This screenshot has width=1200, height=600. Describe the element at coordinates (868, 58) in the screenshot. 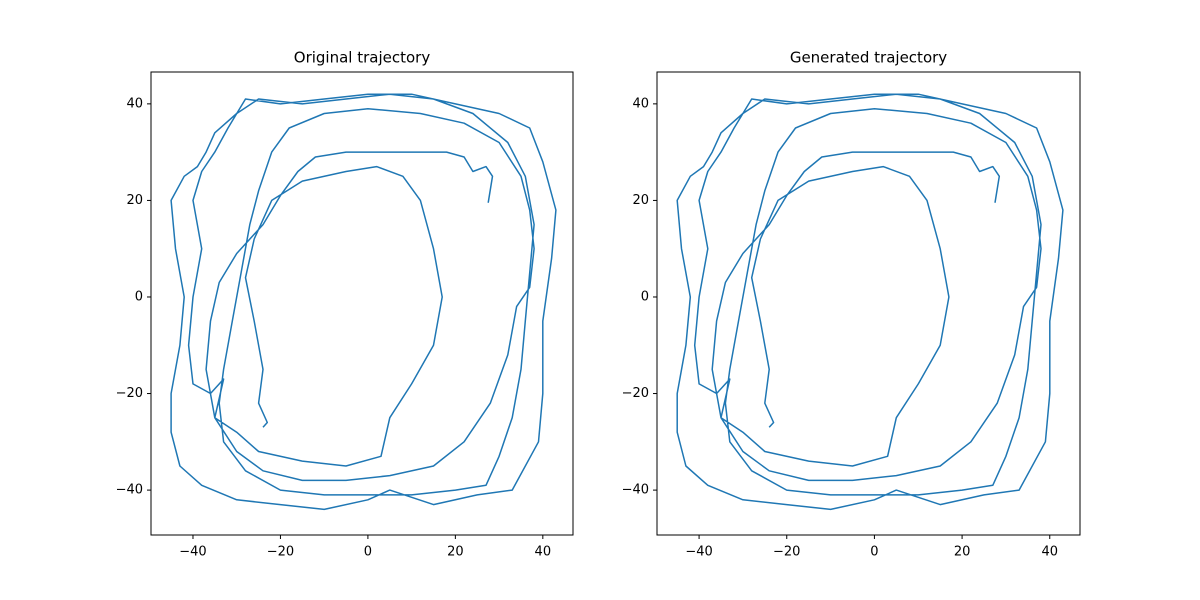

I see `chart-title: Generated trajectory` at that location.